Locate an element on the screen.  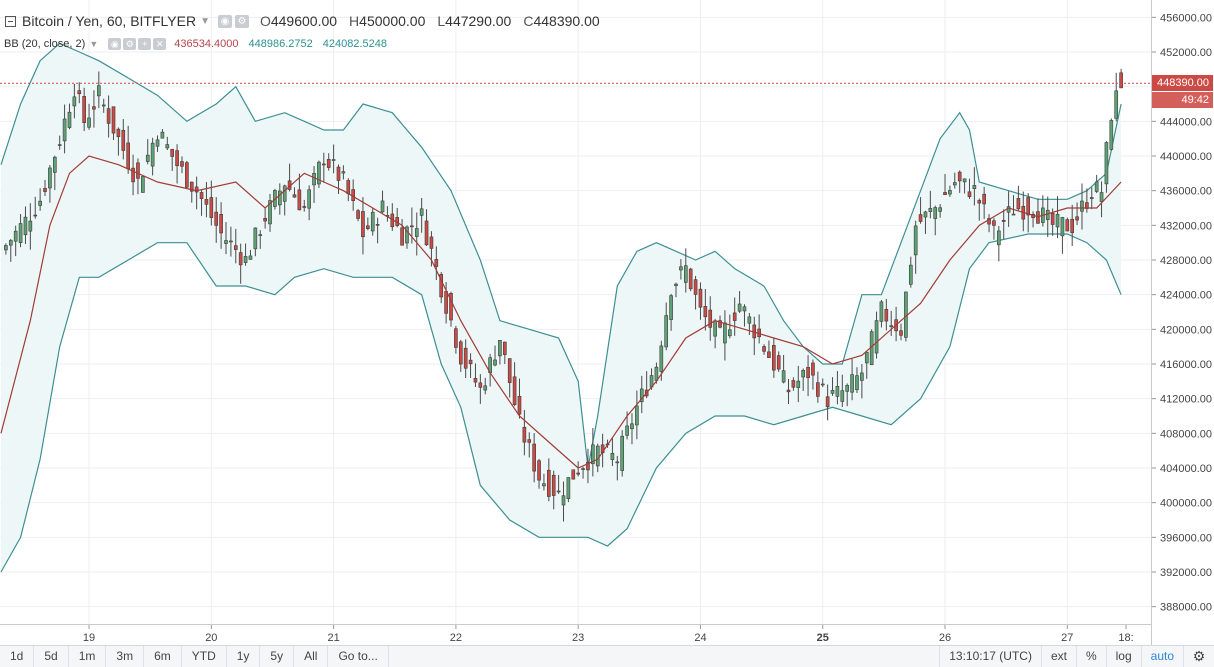
indicator-name: BB (20, close, 2) is located at coordinates (45, 44).